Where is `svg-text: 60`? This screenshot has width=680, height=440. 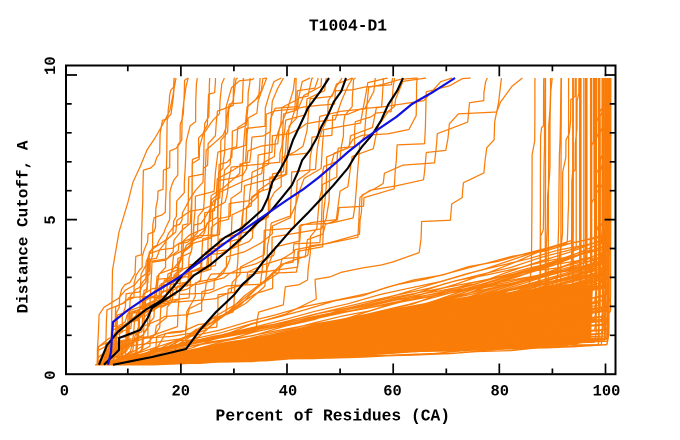
svg-text: 60 is located at coordinates (392, 391).